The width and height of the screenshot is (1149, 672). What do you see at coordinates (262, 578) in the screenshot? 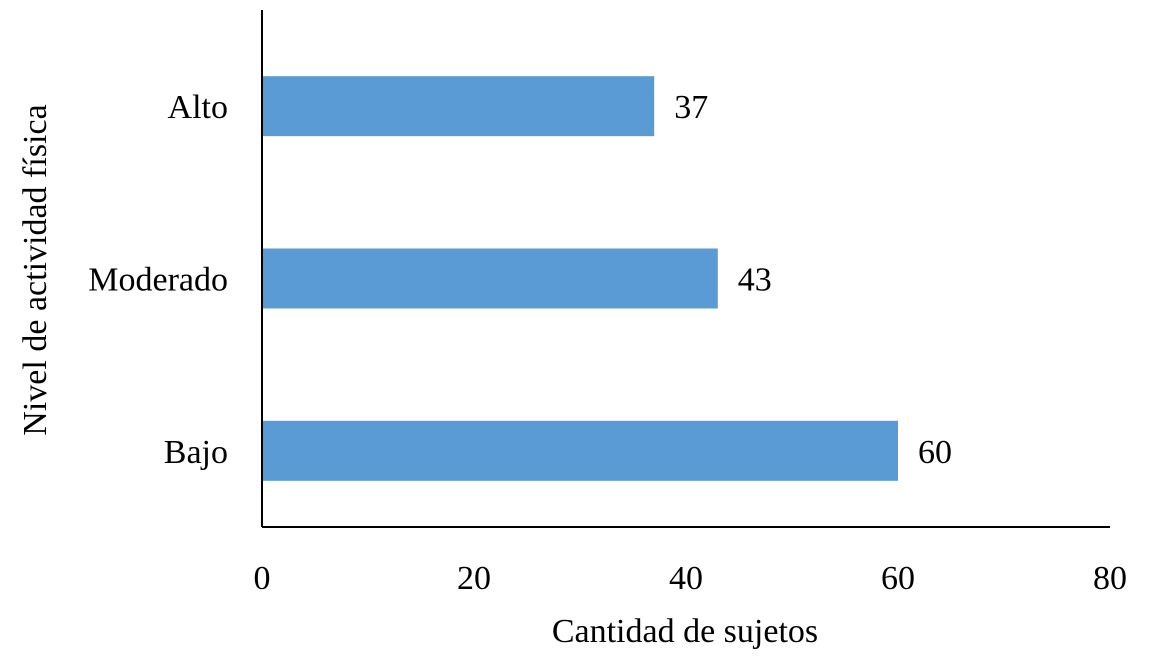
I see `x-tick-label: 0` at bounding box center [262, 578].